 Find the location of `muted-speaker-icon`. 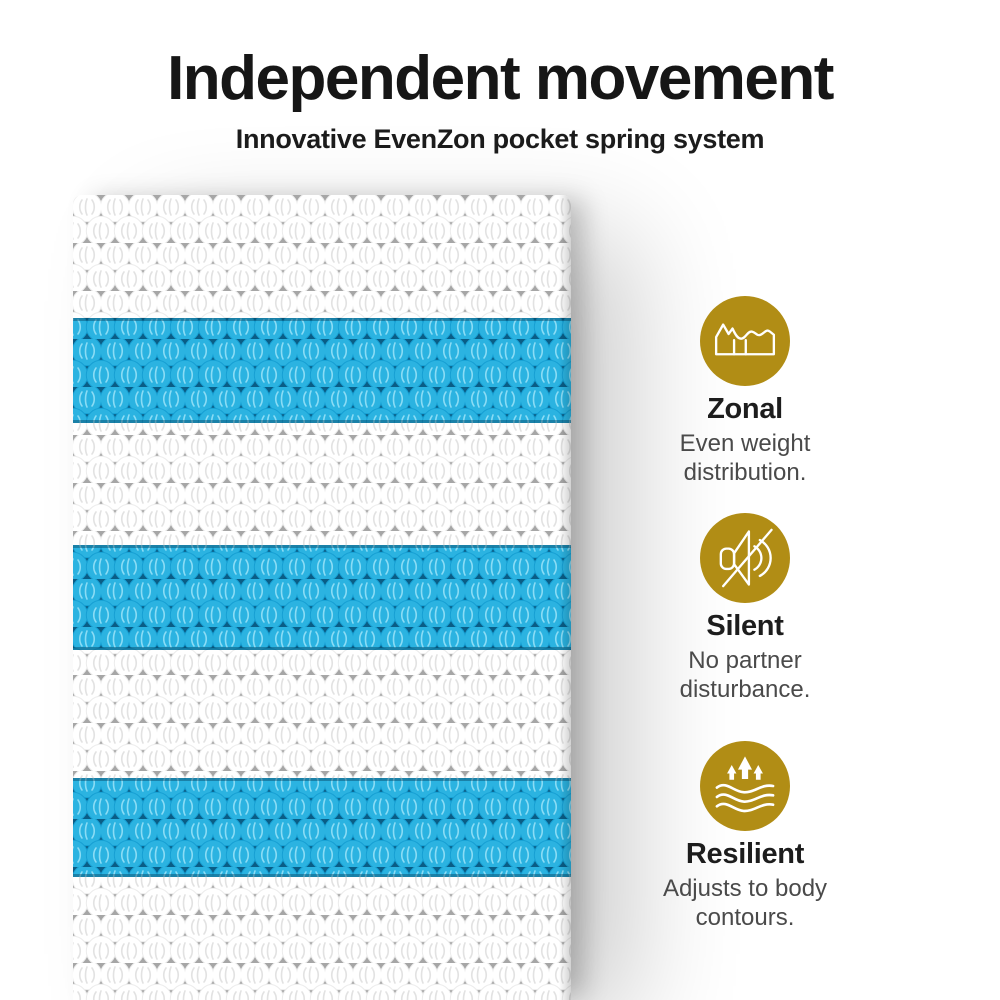

muted-speaker-icon is located at coordinates (746, 558).